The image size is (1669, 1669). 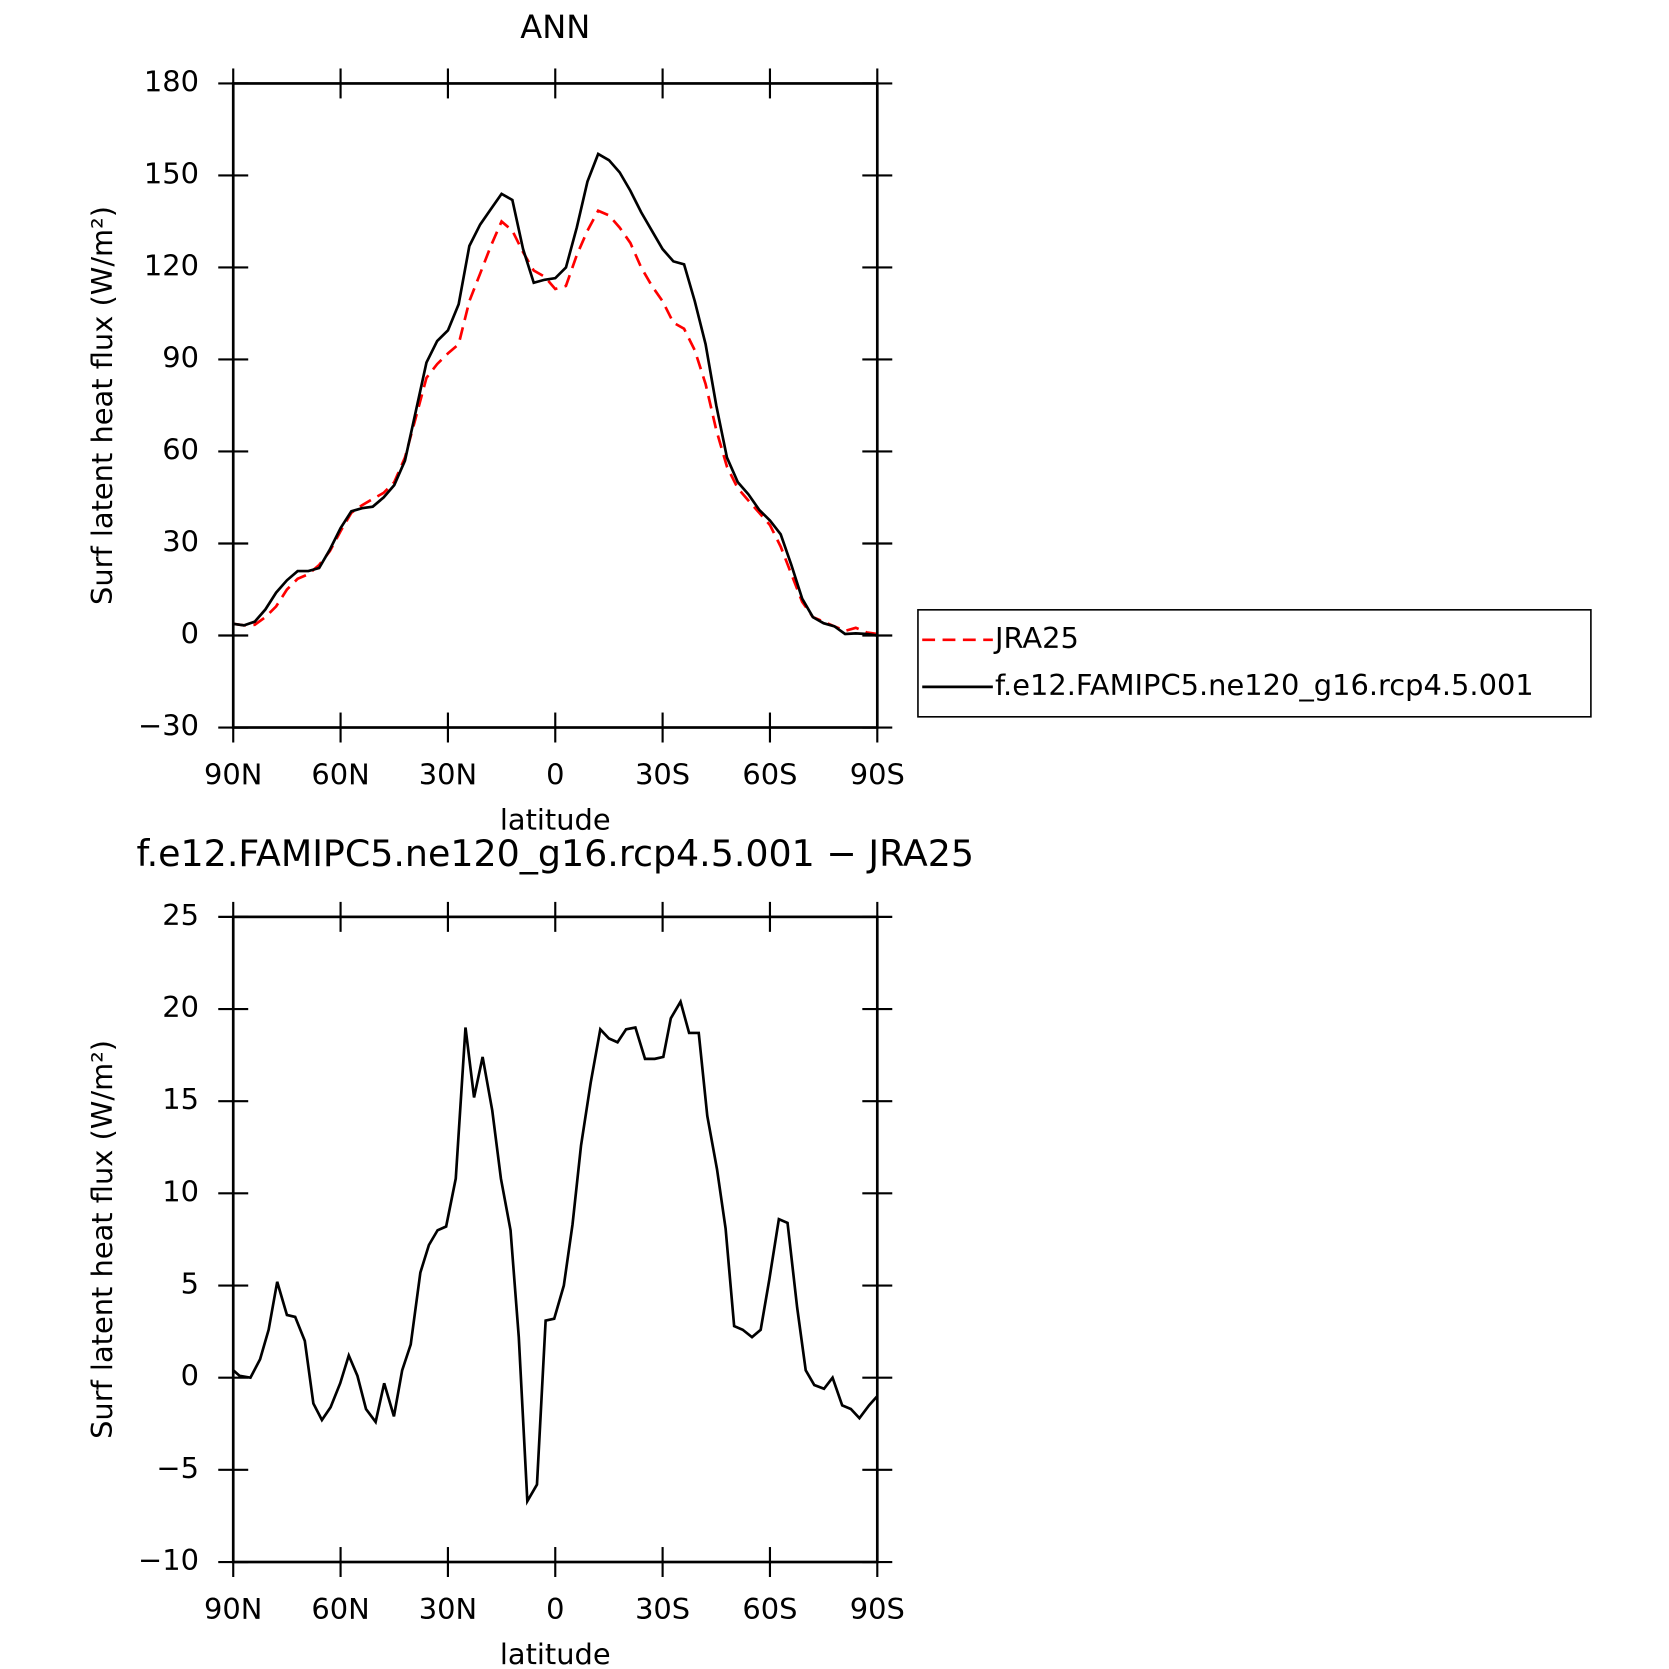 What do you see at coordinates (180, 1191) in the screenshot?
I see `y-tick-label: 10` at bounding box center [180, 1191].